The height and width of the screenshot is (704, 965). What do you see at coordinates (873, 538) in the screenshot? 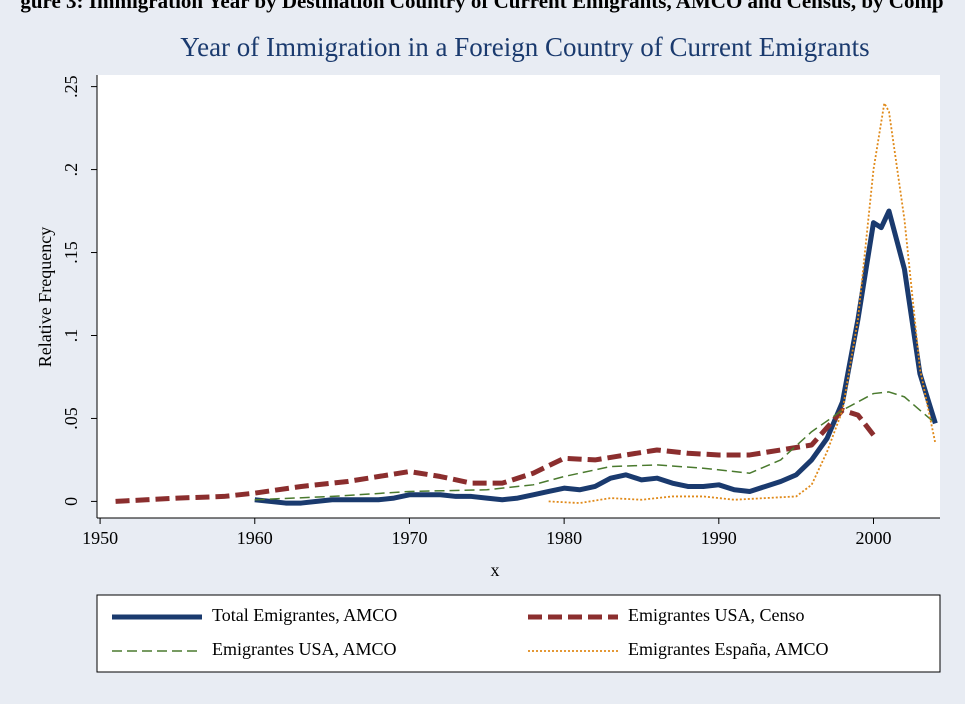
I see `x-tick-label: 2000` at bounding box center [873, 538].